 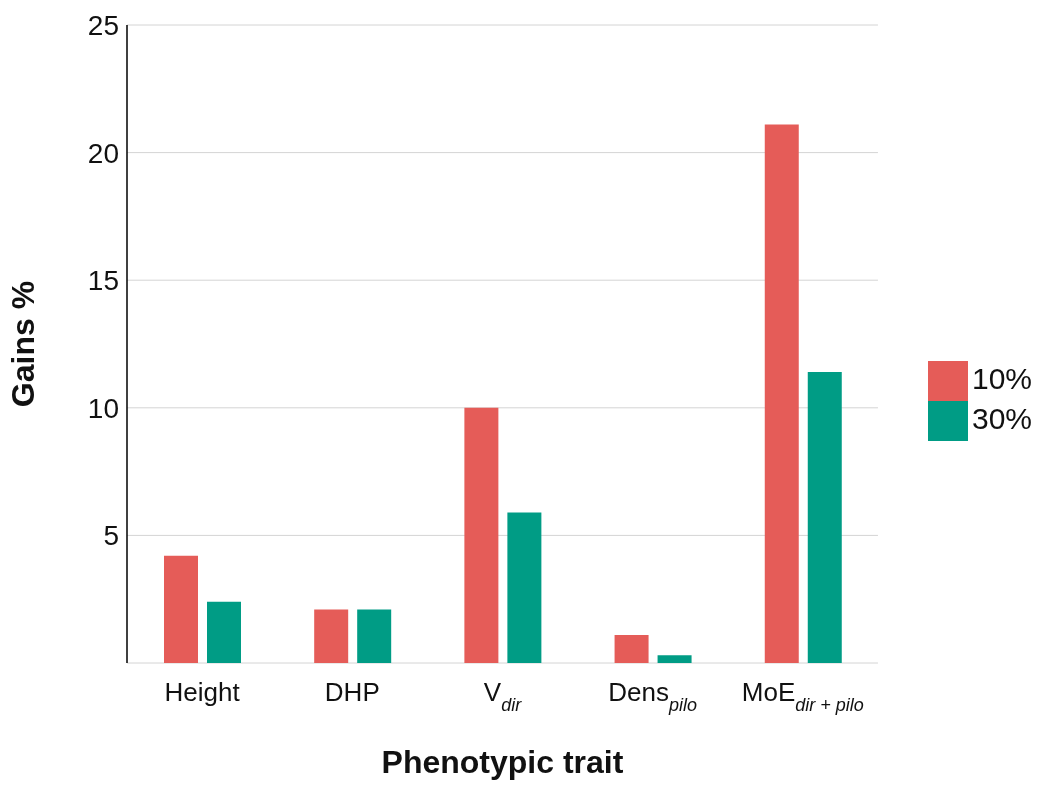 I want to click on y-tick-label: 5, so click(x=111, y=536).